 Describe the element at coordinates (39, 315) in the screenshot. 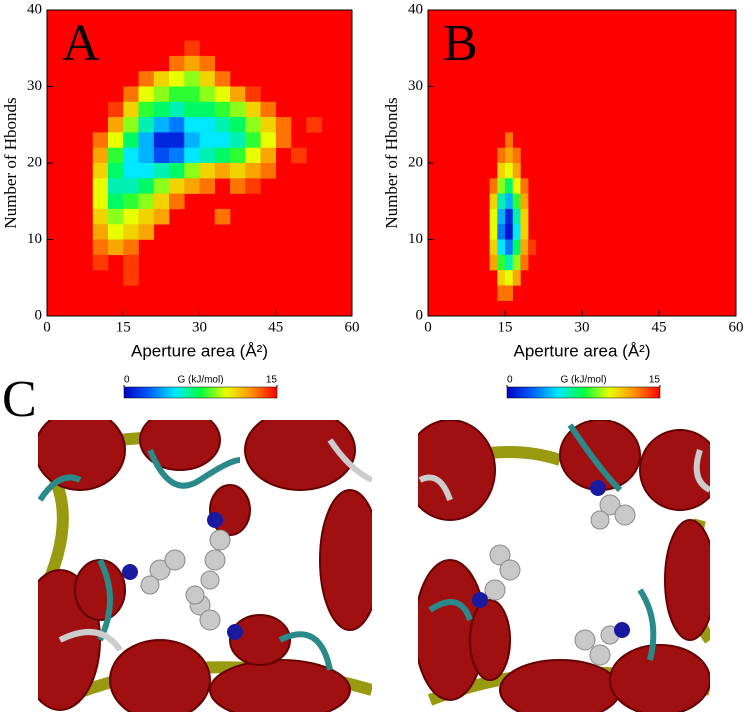

I see `y-tick-label: 0` at that location.